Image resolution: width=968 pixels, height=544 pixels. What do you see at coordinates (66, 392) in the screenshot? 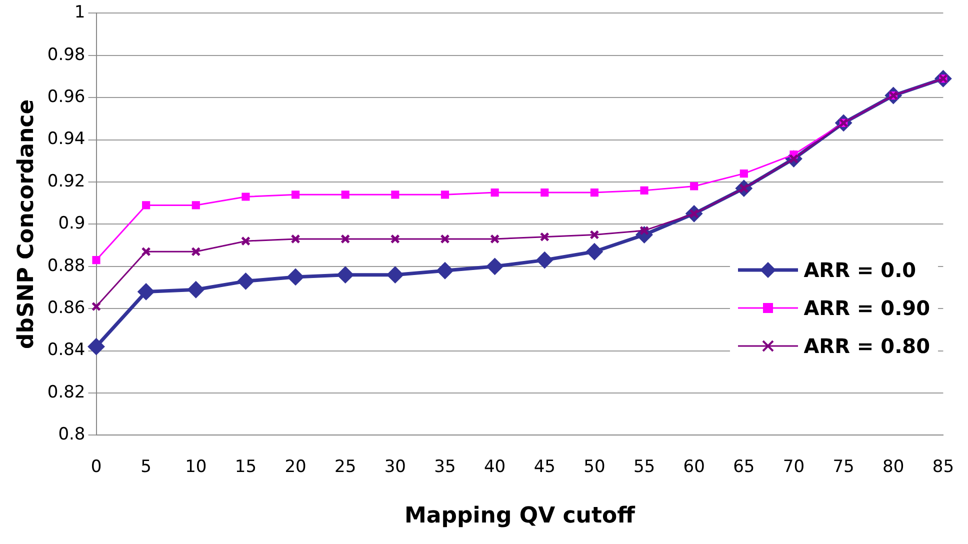
I see `y-tick-label: 0.82` at bounding box center [66, 392].